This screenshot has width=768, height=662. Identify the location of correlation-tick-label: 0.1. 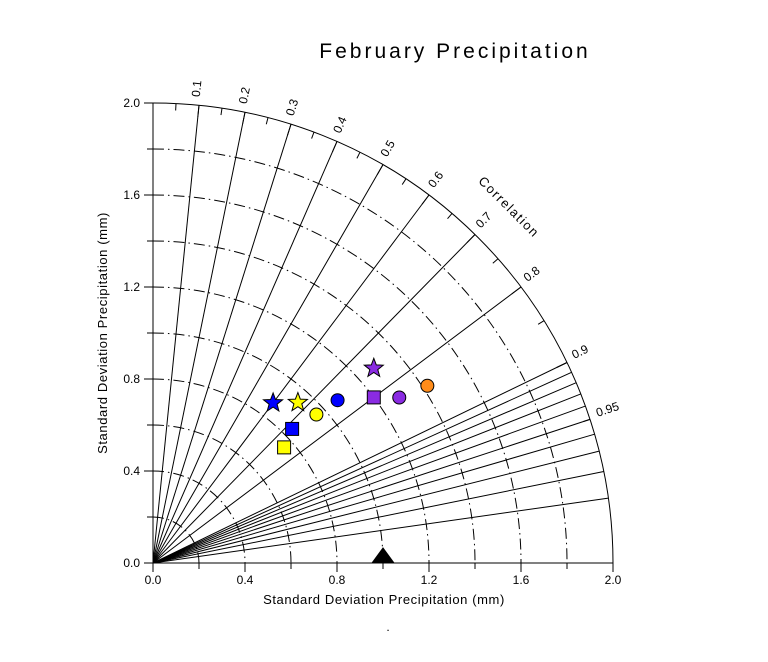
(197, 88).